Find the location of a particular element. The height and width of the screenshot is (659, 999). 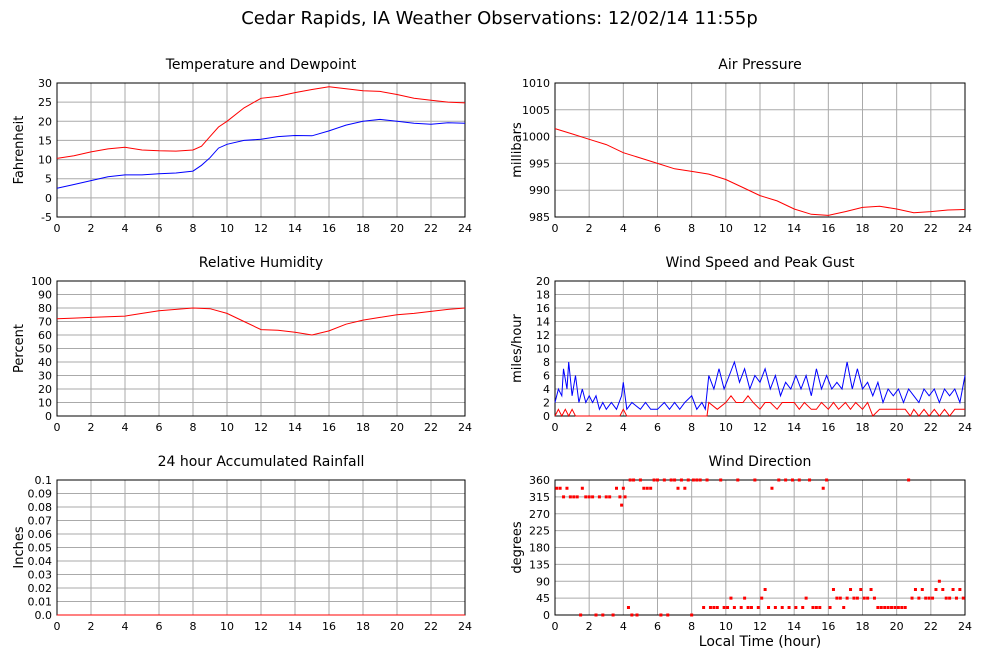

series-line-blue is located at coordinates (261, 153).